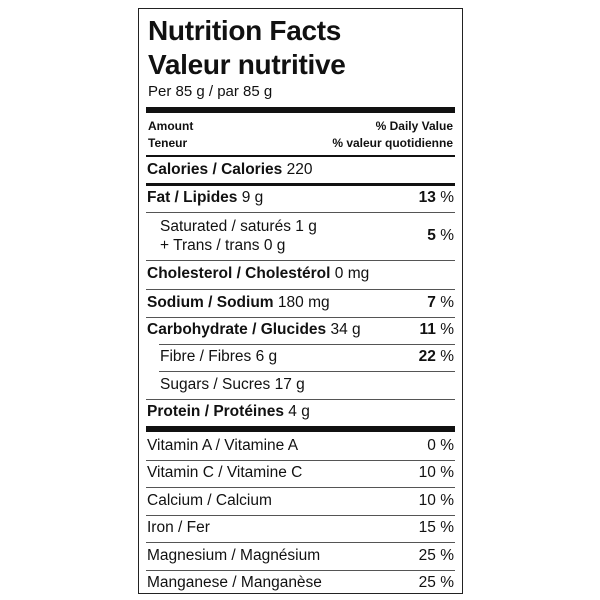  What do you see at coordinates (447, 197) in the screenshot?
I see `fat-percent-unit: %` at bounding box center [447, 197].